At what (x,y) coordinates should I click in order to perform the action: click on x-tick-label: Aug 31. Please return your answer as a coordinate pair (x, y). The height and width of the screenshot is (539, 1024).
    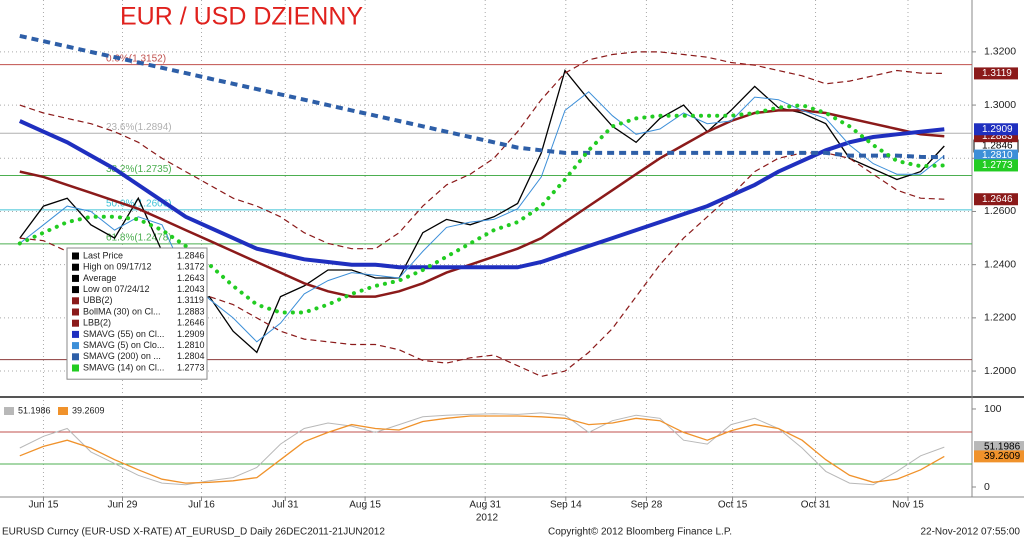
    Looking at the image, I should click on (485, 505).